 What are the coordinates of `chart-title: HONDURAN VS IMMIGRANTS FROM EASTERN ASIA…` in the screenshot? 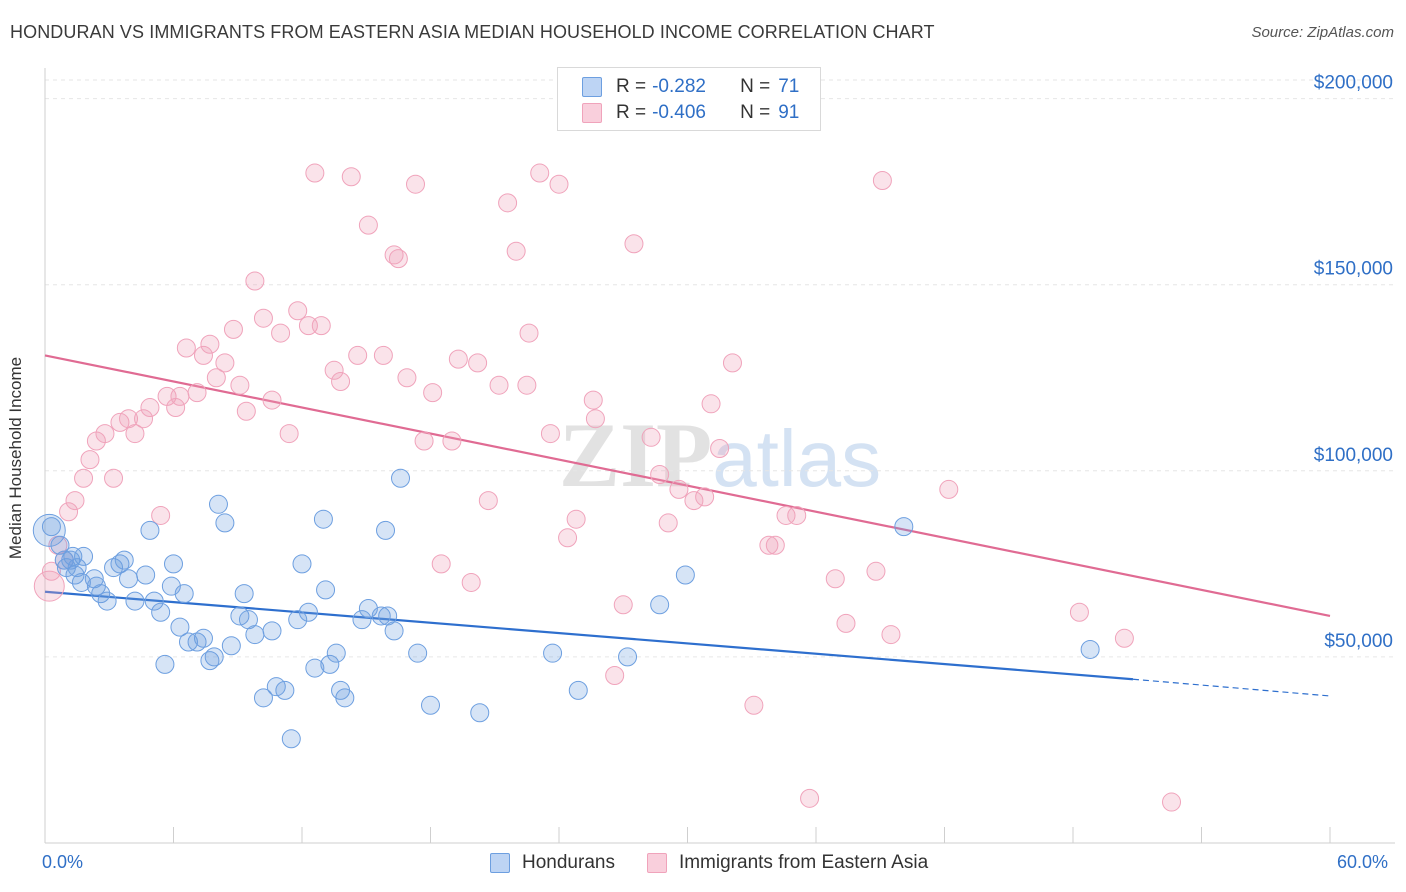 It's located at (472, 32).